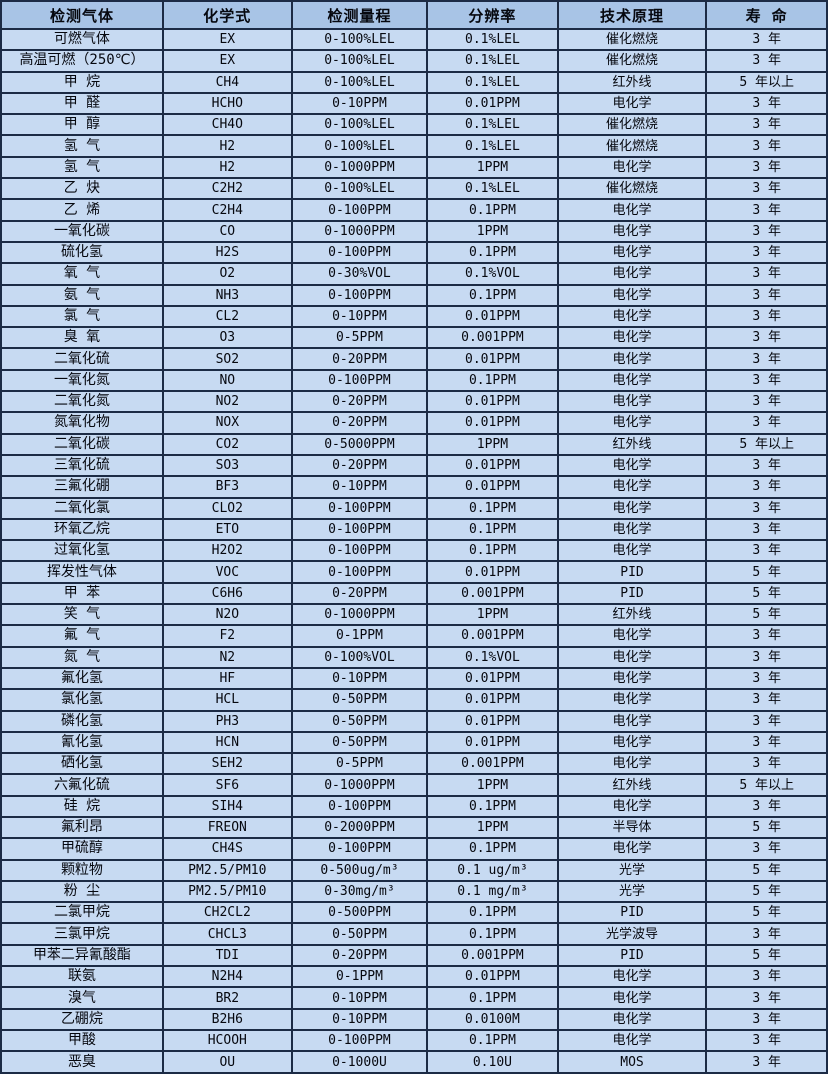  I want to click on cell-gas: 臭 氧, so click(82, 338).